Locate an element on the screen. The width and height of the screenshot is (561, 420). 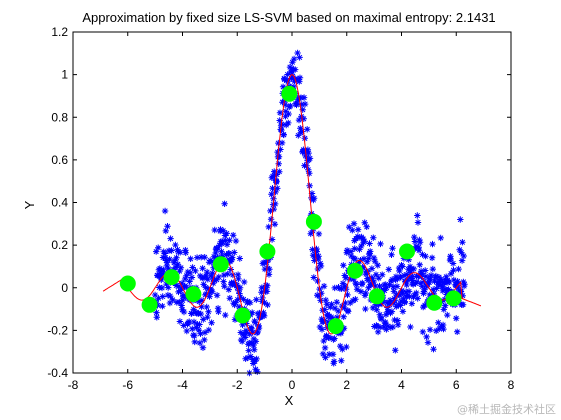
watermark: @稀土掘金技术社区 is located at coordinates (506, 409).